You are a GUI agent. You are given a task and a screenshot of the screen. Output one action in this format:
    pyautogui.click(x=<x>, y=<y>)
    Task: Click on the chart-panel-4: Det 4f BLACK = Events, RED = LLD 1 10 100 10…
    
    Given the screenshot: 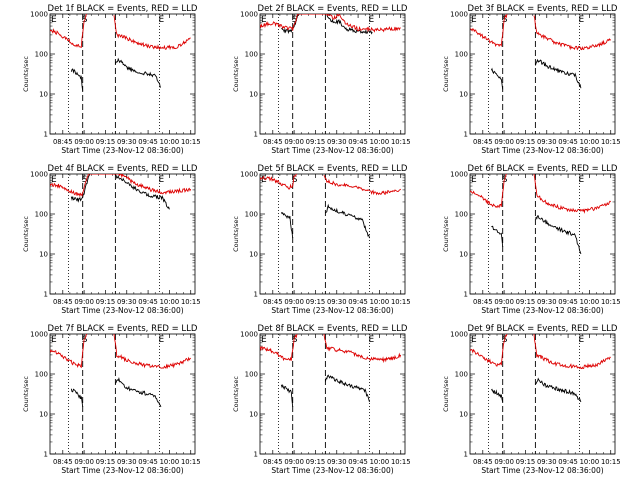 What is the action you would take?
    pyautogui.click(x=111, y=239)
    